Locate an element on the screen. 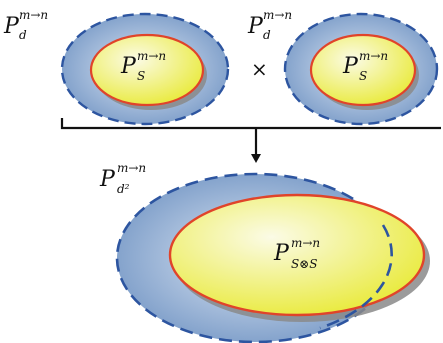 The width and height of the screenshot is (443, 343). bottom-outer-dashed-overlap is located at coordinates (356, 277).